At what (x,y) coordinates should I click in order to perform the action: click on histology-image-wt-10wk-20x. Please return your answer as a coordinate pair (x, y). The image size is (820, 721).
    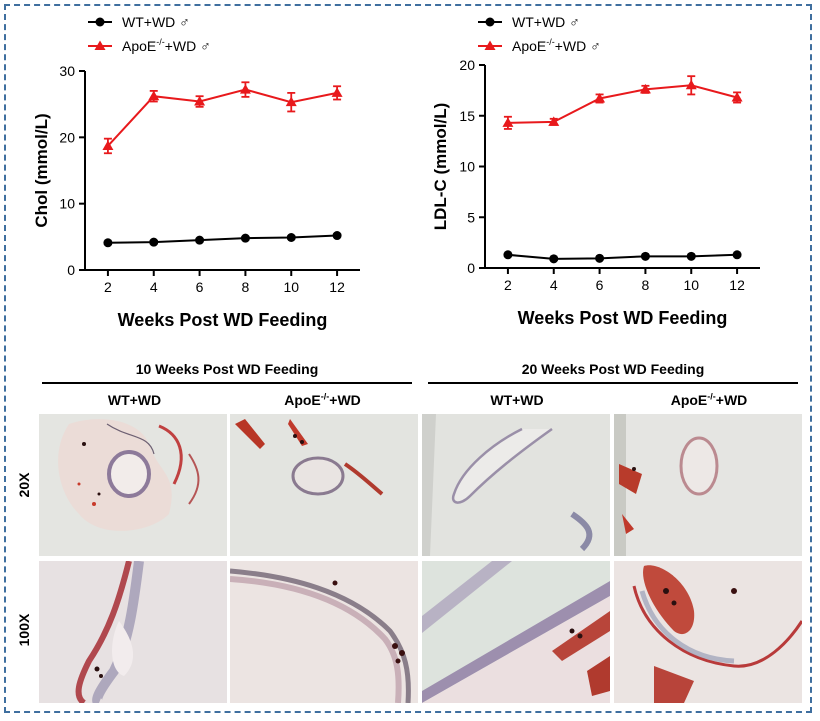
    Looking at the image, I should click on (133, 485).